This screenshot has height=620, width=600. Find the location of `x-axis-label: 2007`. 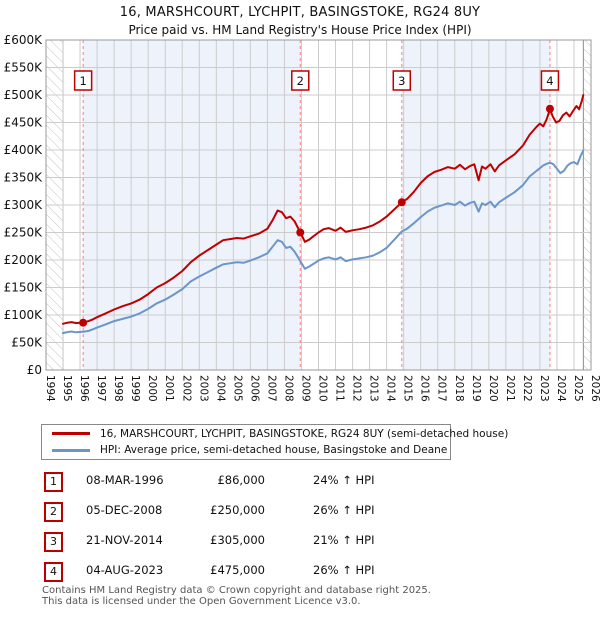

x-axis-label: 2007 is located at coordinates (271, 388).